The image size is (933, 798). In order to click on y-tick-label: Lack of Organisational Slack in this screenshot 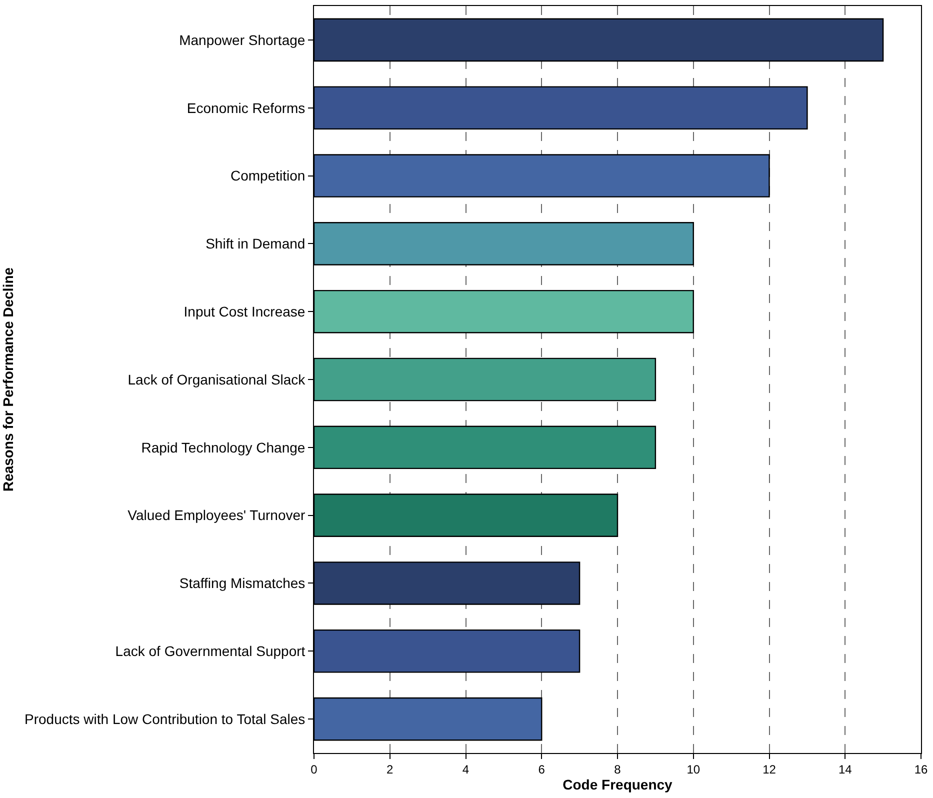, I will do `click(217, 379)`.